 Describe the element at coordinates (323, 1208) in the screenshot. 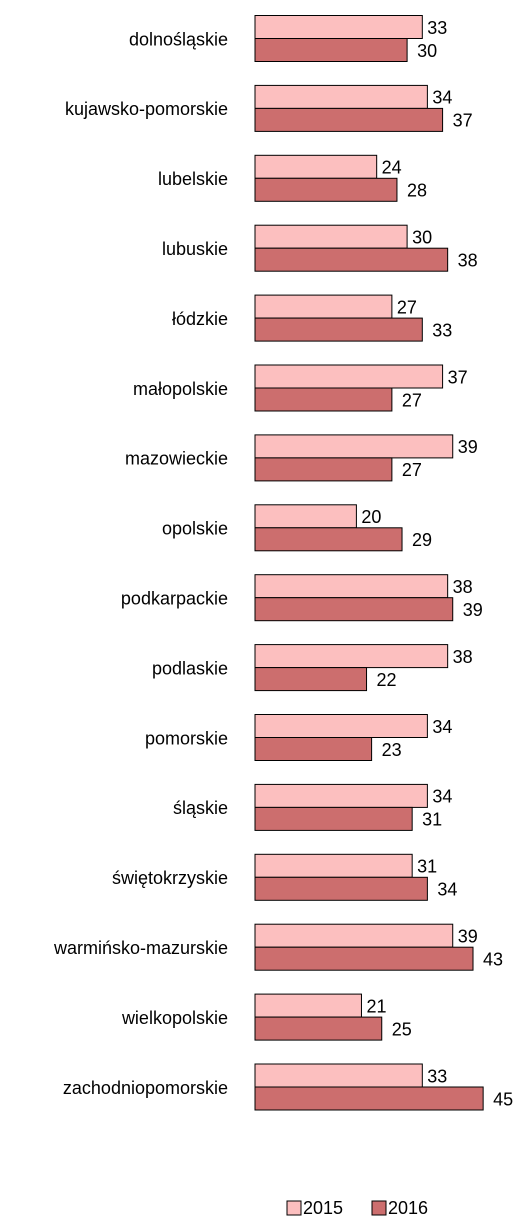

I see `legend-label: 2015` at that location.